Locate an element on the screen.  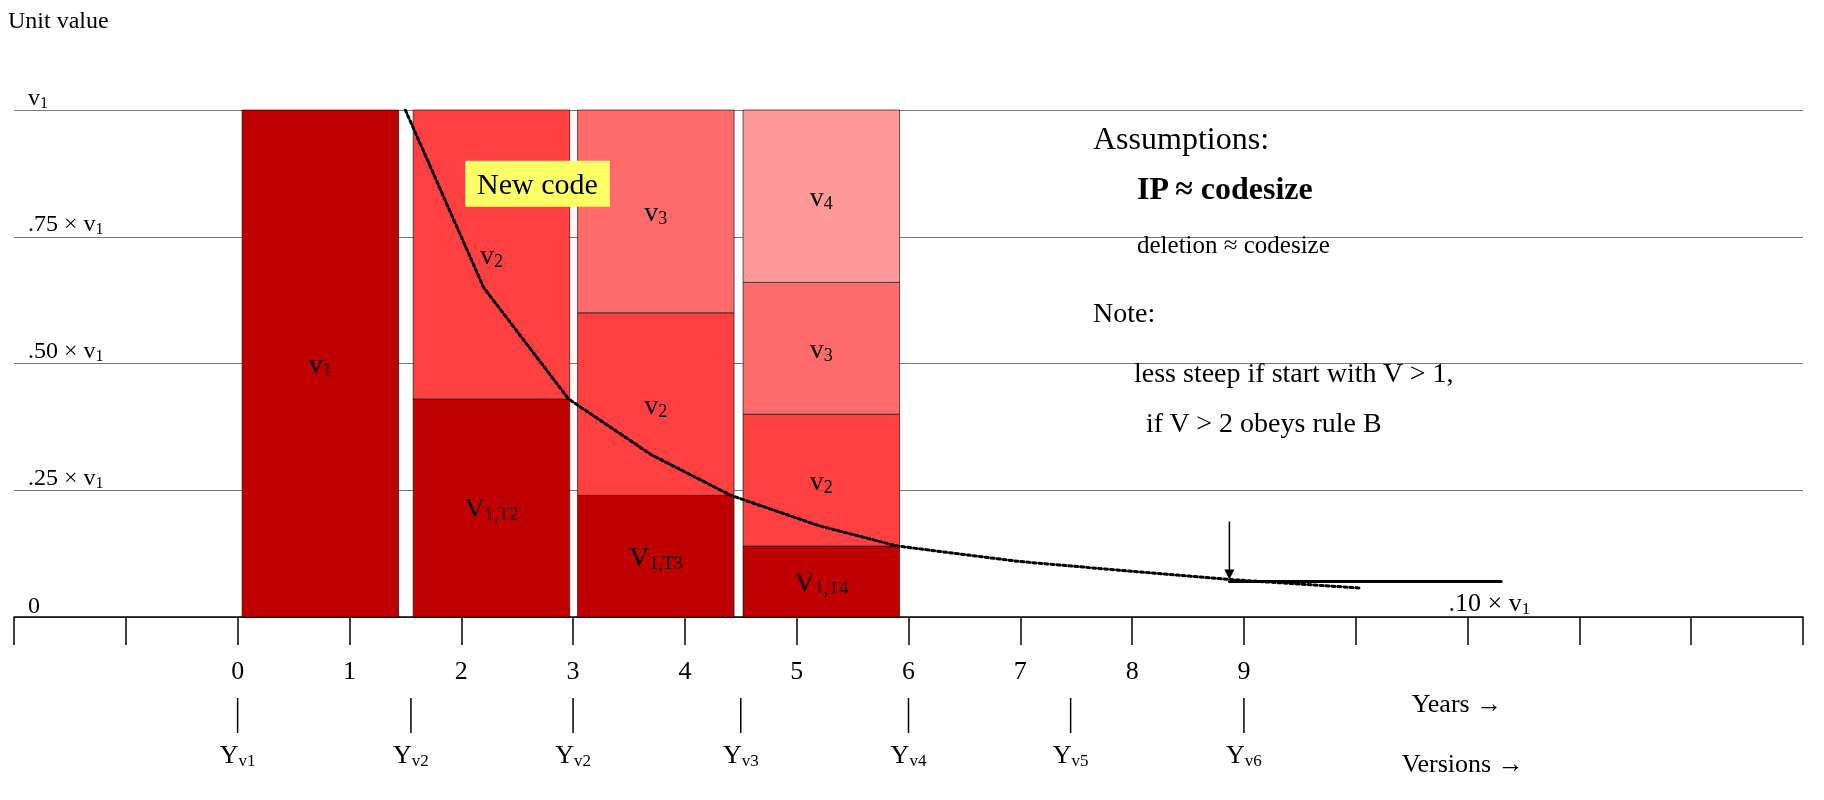
x-axis-title: Years → is located at coordinates (1457, 703).